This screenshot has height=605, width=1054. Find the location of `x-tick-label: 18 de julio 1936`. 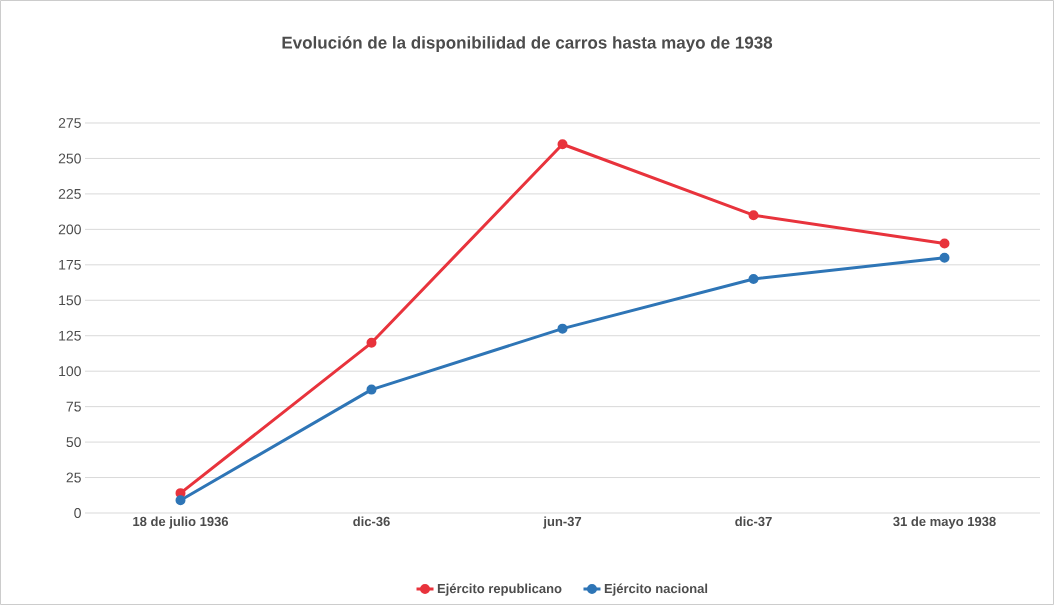

x-tick-label: 18 de julio 1936 is located at coordinates (181, 522).